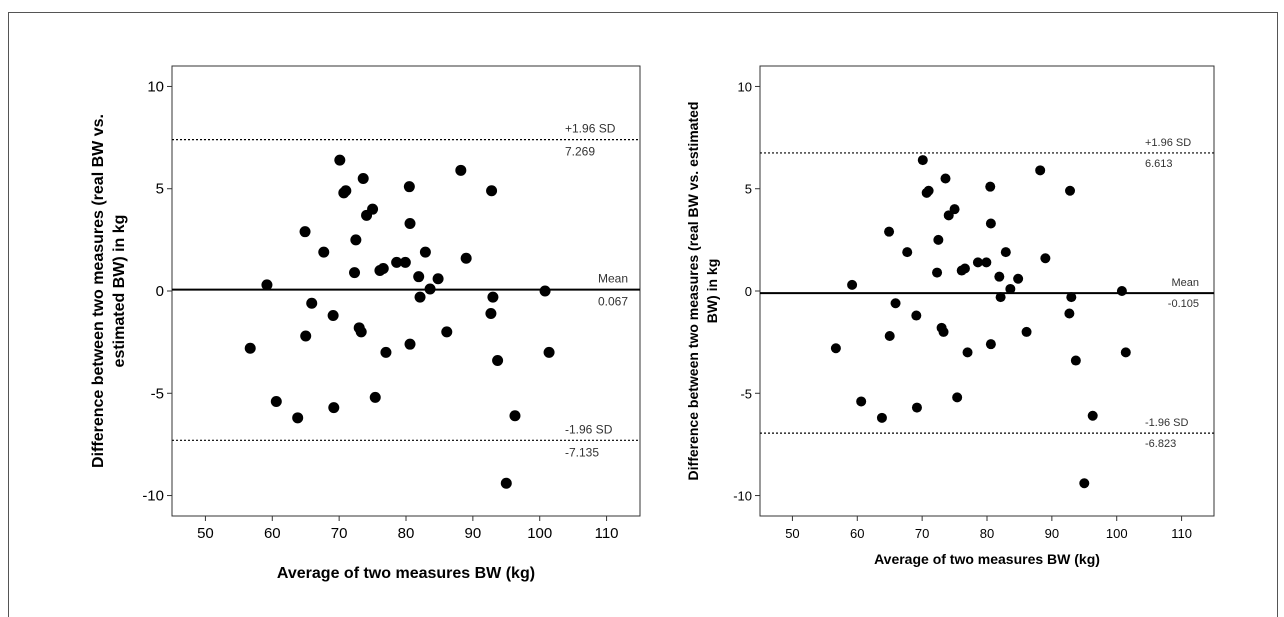 This screenshot has width=1284, height=617. I want to click on reference-line-label: Mean, so click(1185, 283).